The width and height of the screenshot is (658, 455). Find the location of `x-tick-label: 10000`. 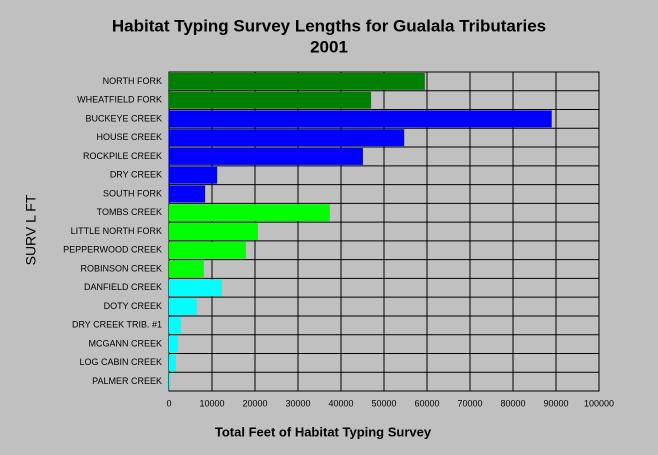

x-tick-label: 10000 is located at coordinates (211, 403).